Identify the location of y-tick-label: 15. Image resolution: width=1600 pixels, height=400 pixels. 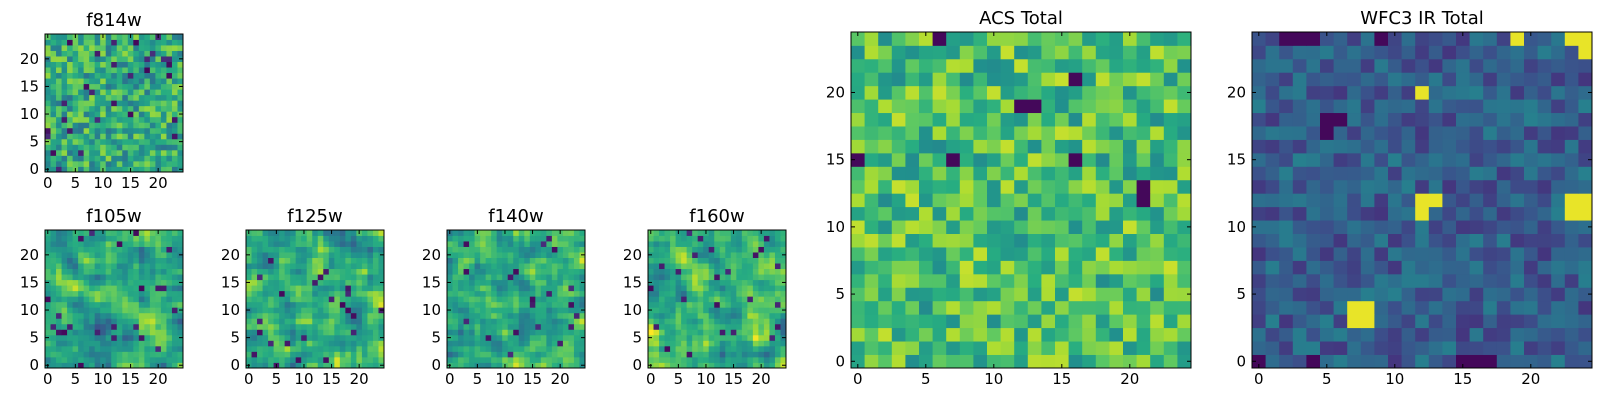
(230, 282).